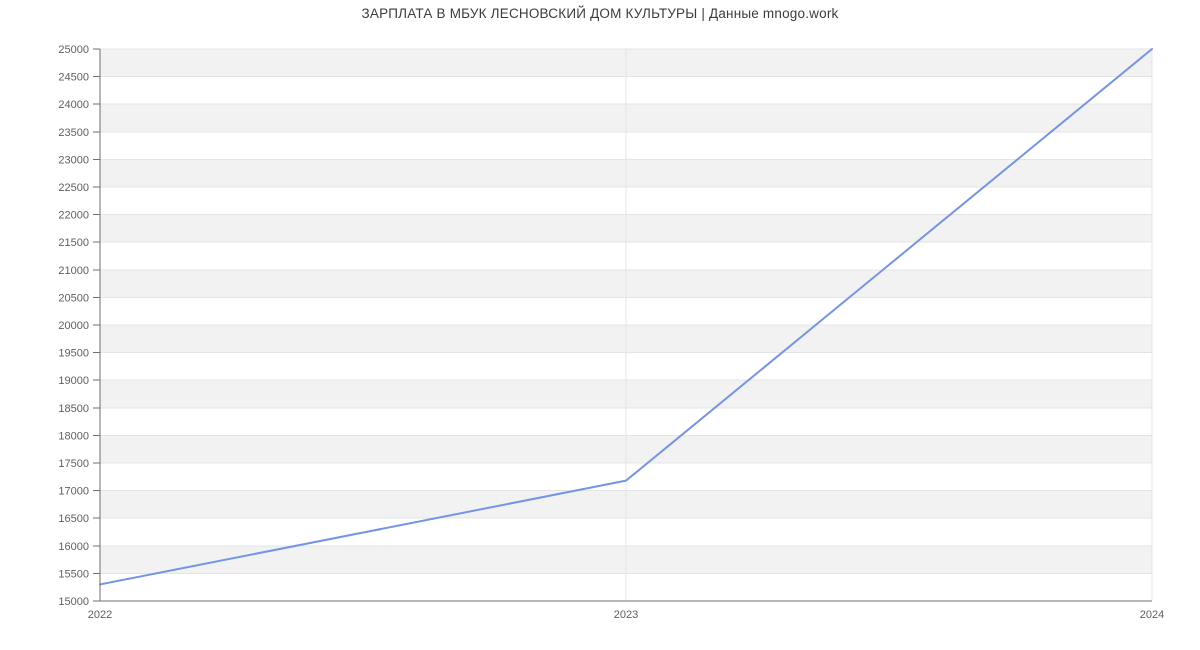 Image resolution: width=1200 pixels, height=650 pixels. Describe the element at coordinates (73, 160) in the screenshot. I see `y-tick-label: 23000` at that location.